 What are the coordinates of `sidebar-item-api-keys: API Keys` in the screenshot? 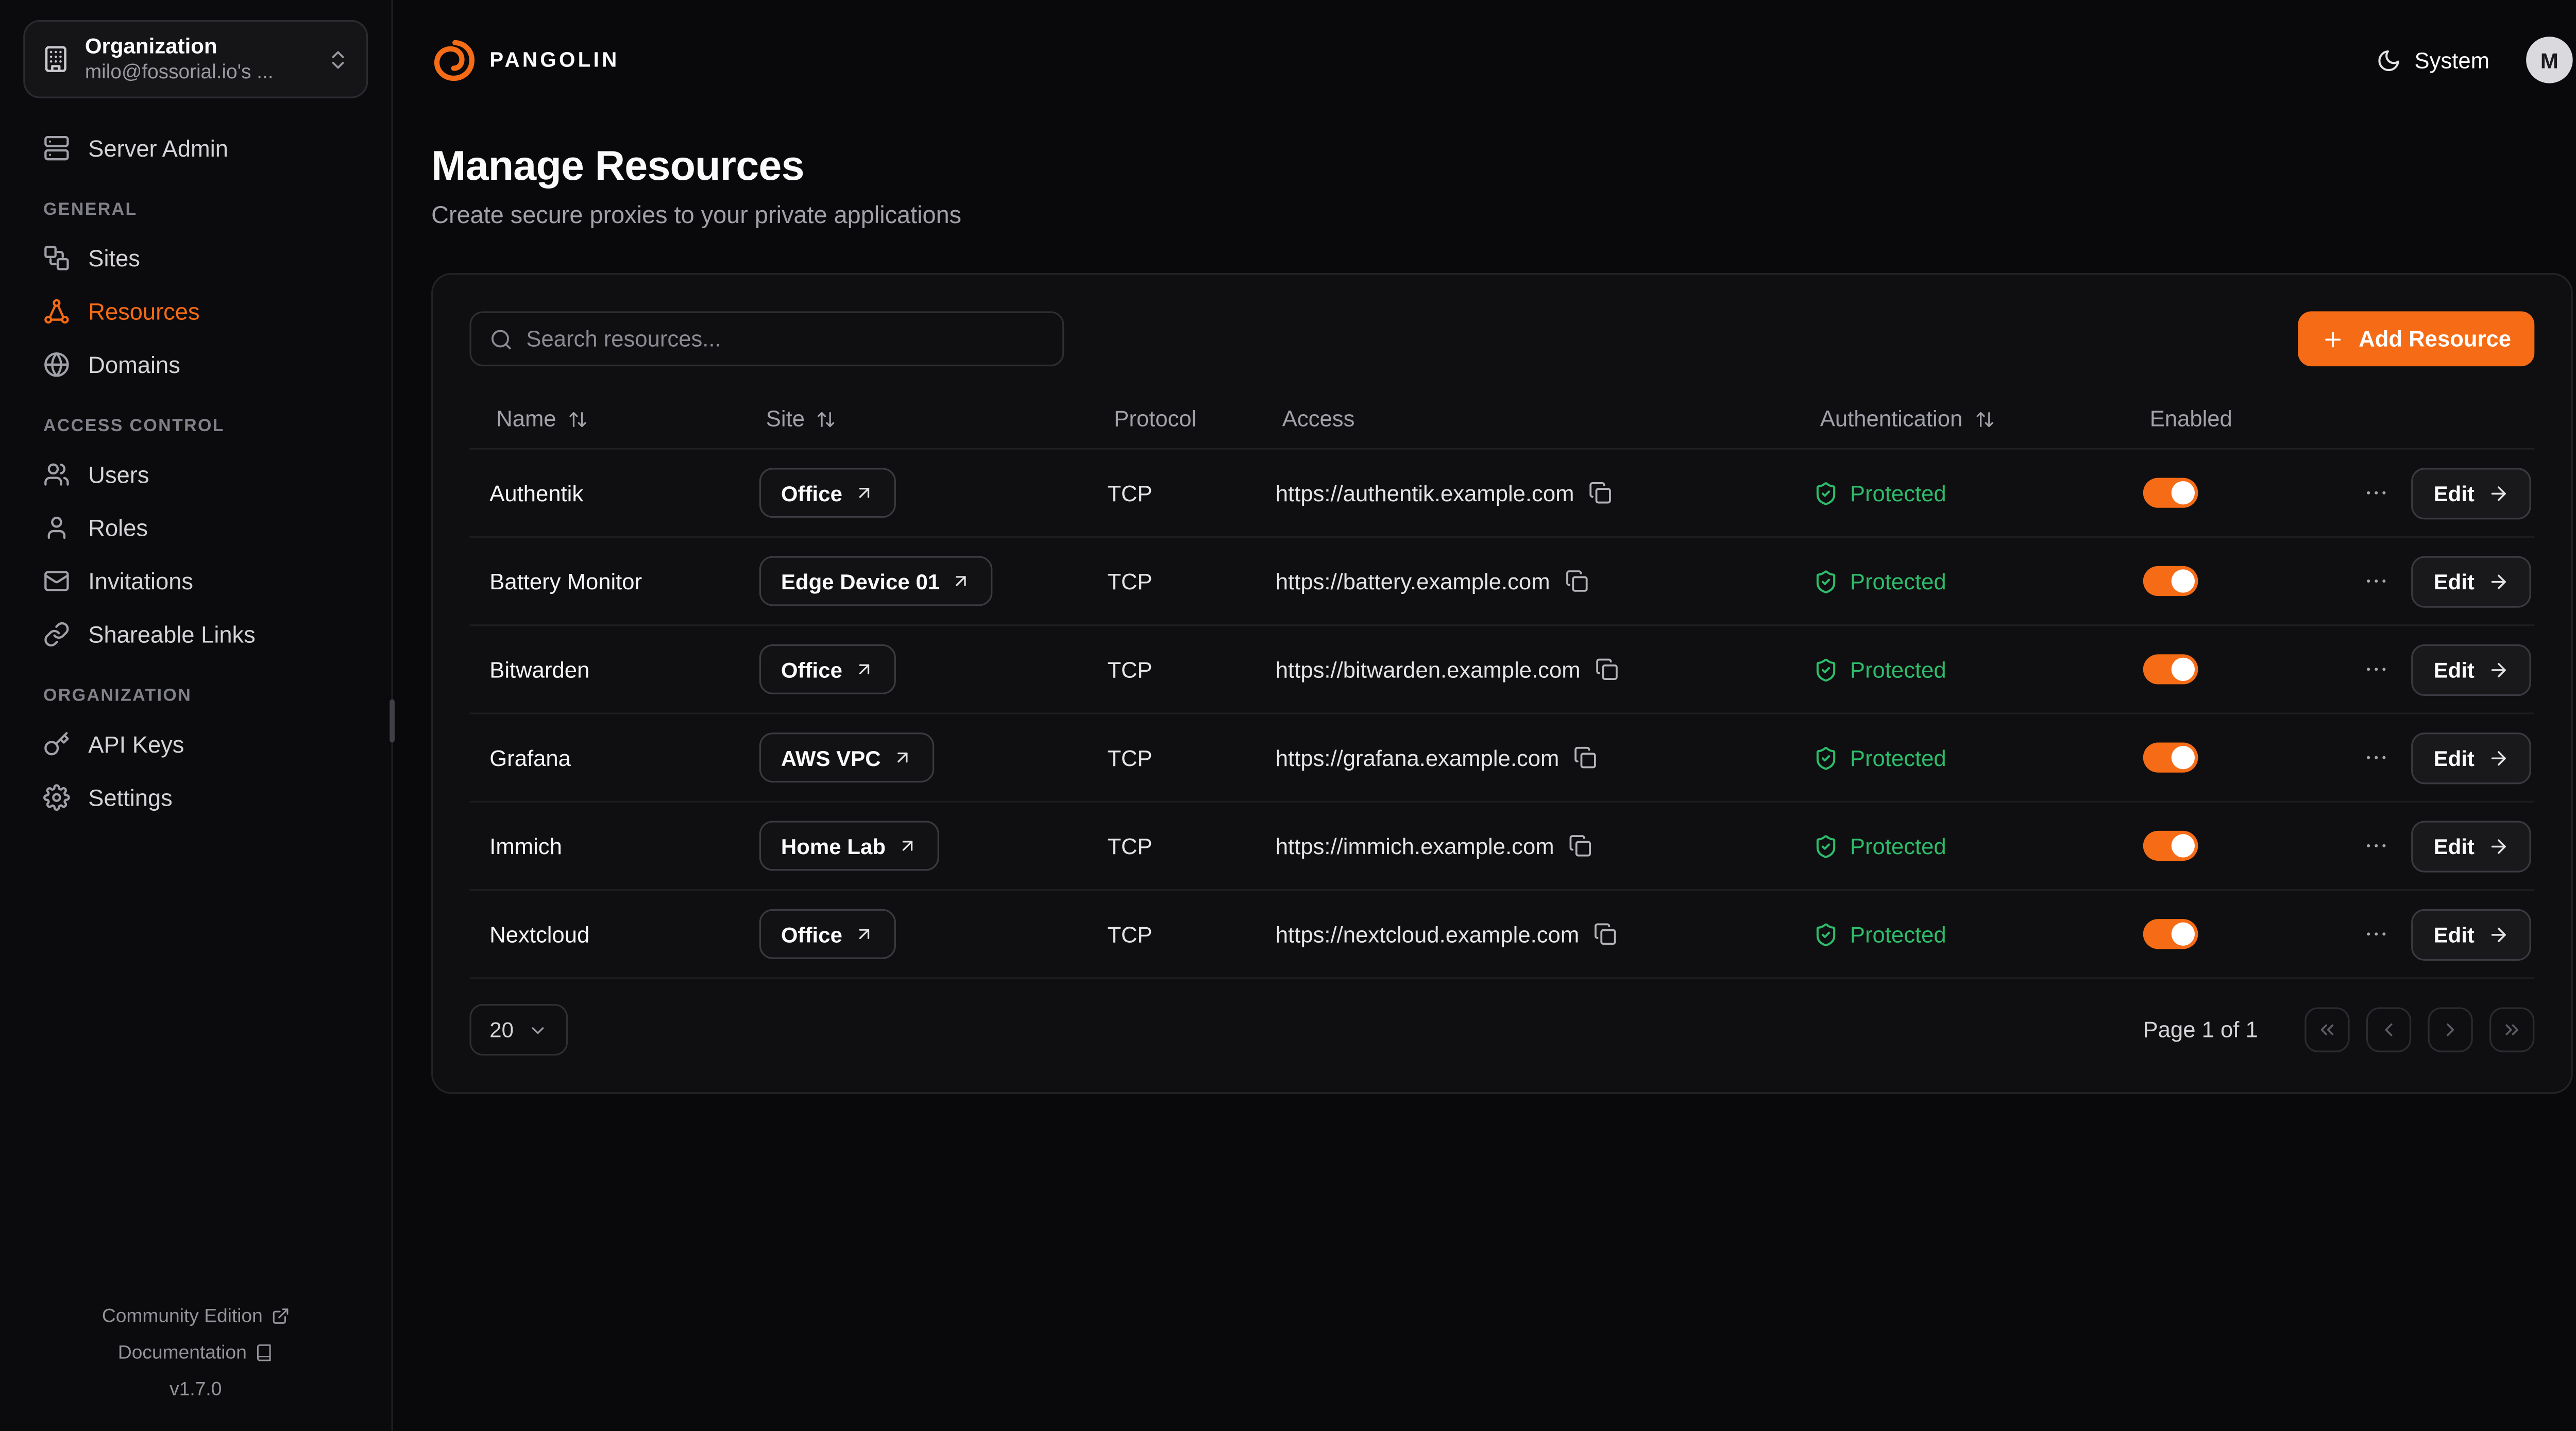 It's located at (195, 744).